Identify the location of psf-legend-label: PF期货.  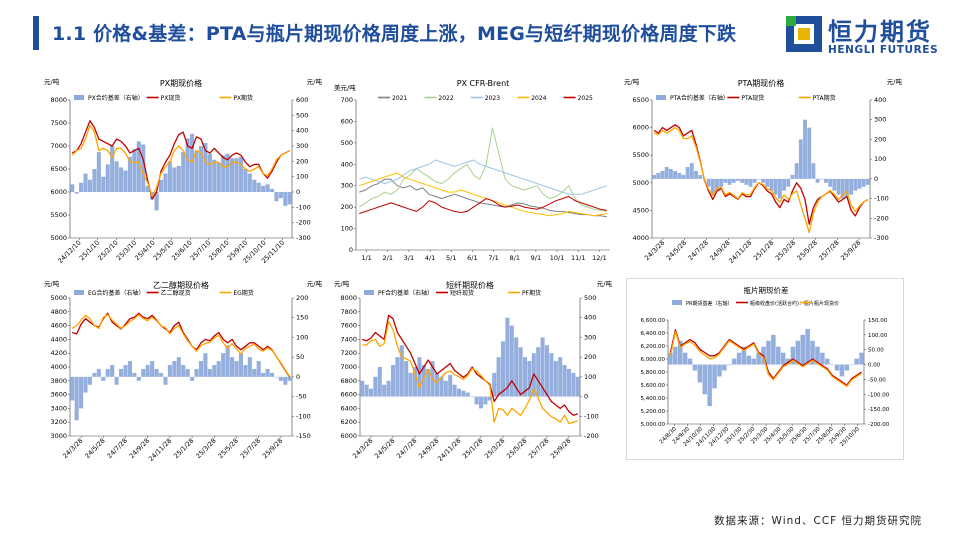
(531, 293).